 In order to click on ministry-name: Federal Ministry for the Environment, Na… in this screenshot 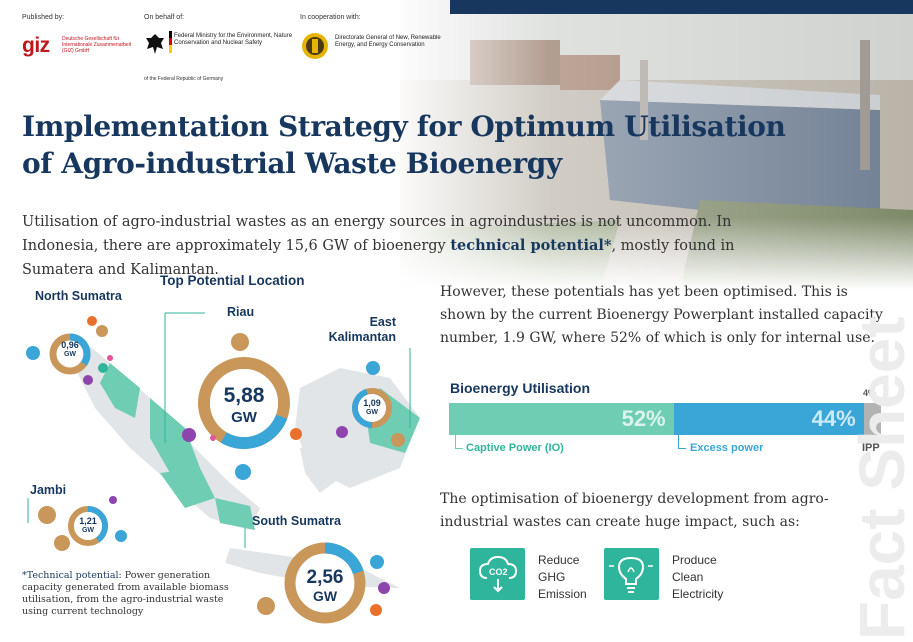, I will do `click(233, 39)`.